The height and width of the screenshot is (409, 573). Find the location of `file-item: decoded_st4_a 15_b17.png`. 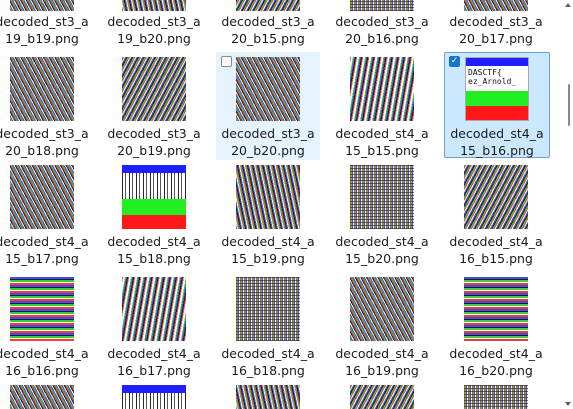

file-item: decoded_st4_a 15_b17.png is located at coordinates (47, 214).